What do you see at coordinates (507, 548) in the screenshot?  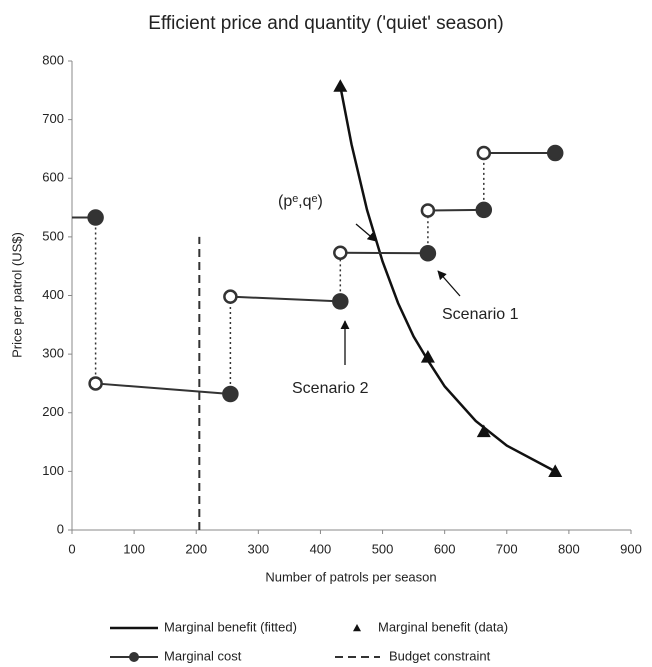 I see `x-tick-label: 700` at bounding box center [507, 548].